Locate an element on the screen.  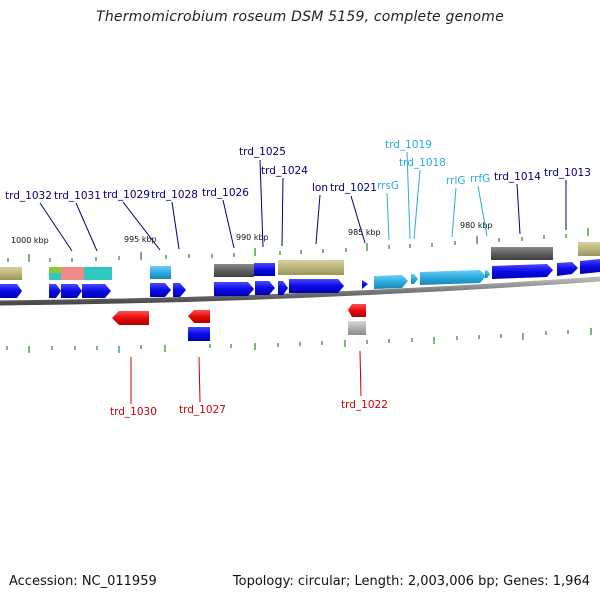
gene-label-trd-1031: trd_1031 is located at coordinates (77, 196).